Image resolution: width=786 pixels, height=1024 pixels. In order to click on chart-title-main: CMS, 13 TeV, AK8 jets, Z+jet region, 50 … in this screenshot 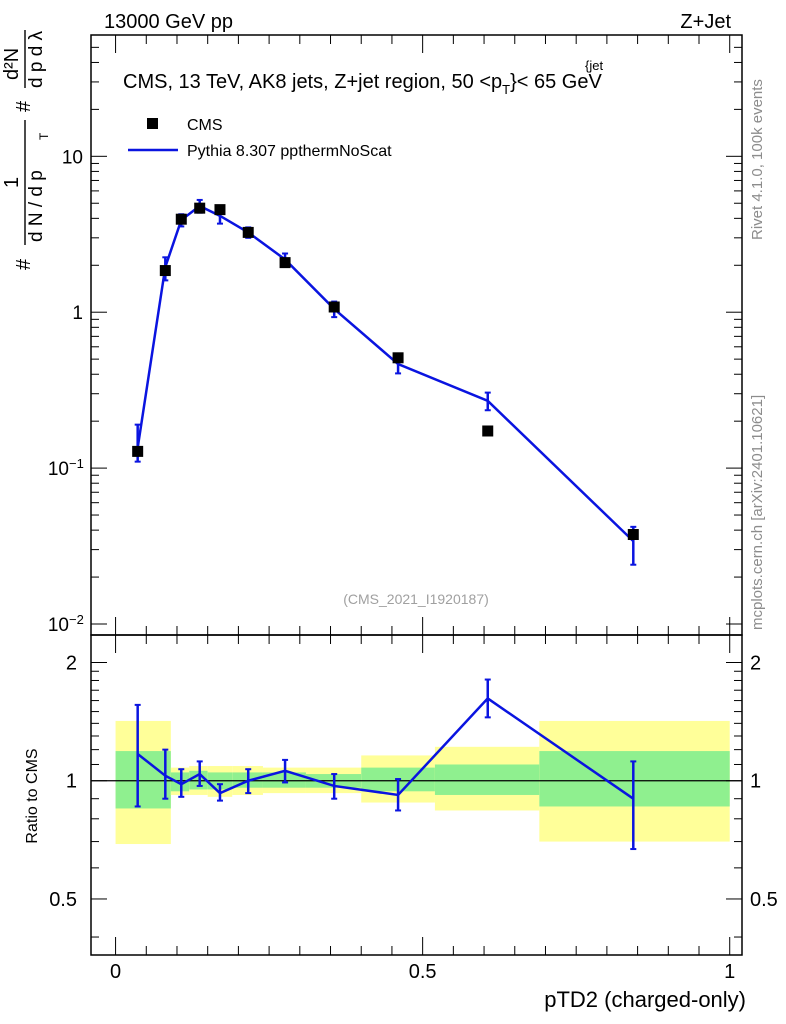, I will do `click(312, 82)`.